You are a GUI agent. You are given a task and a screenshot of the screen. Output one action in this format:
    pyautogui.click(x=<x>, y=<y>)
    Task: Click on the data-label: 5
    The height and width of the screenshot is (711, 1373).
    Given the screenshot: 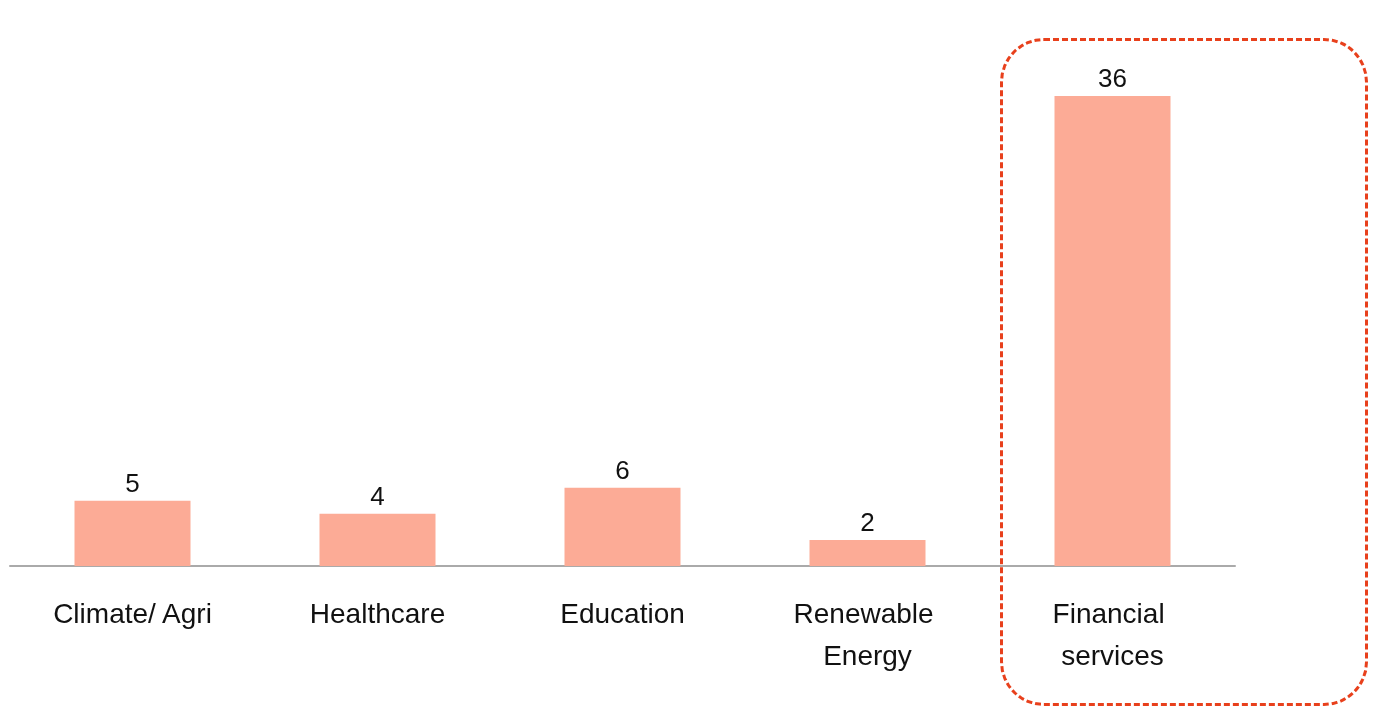 What is the action you would take?
    pyautogui.click(x=132, y=482)
    